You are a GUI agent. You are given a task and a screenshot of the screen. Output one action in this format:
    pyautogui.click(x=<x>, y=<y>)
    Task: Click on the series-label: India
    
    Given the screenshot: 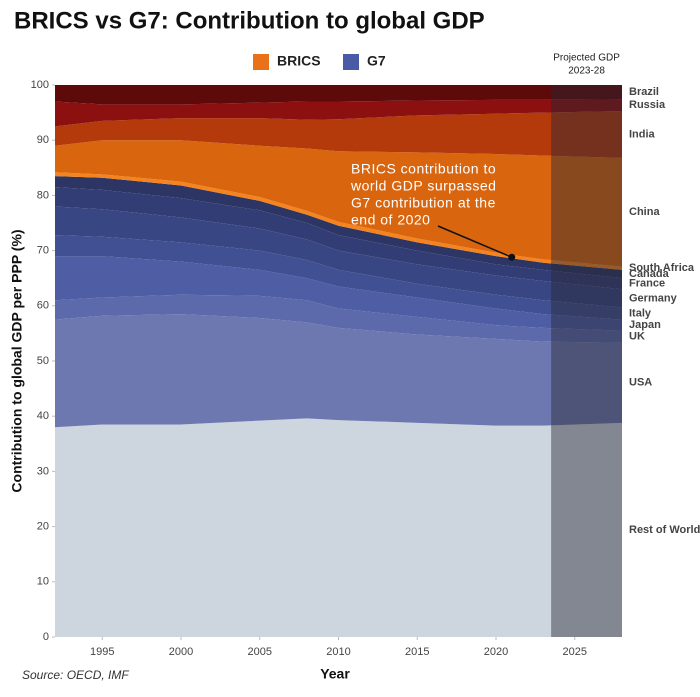 What is the action you would take?
    pyautogui.click(x=642, y=134)
    